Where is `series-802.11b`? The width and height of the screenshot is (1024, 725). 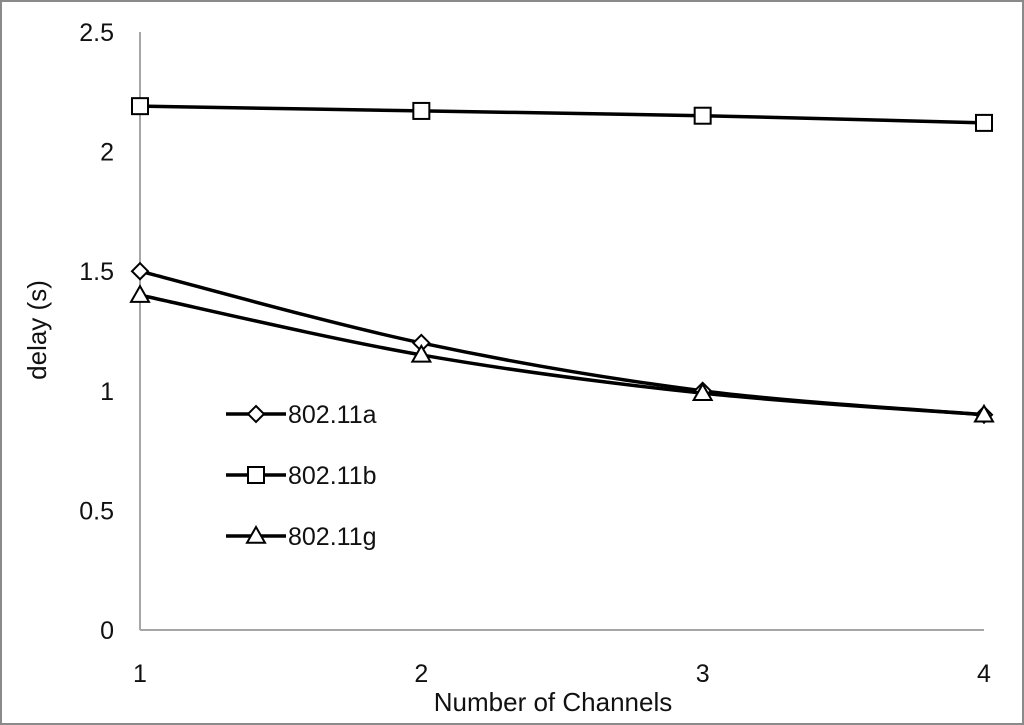 series-802.11b is located at coordinates (562, 114).